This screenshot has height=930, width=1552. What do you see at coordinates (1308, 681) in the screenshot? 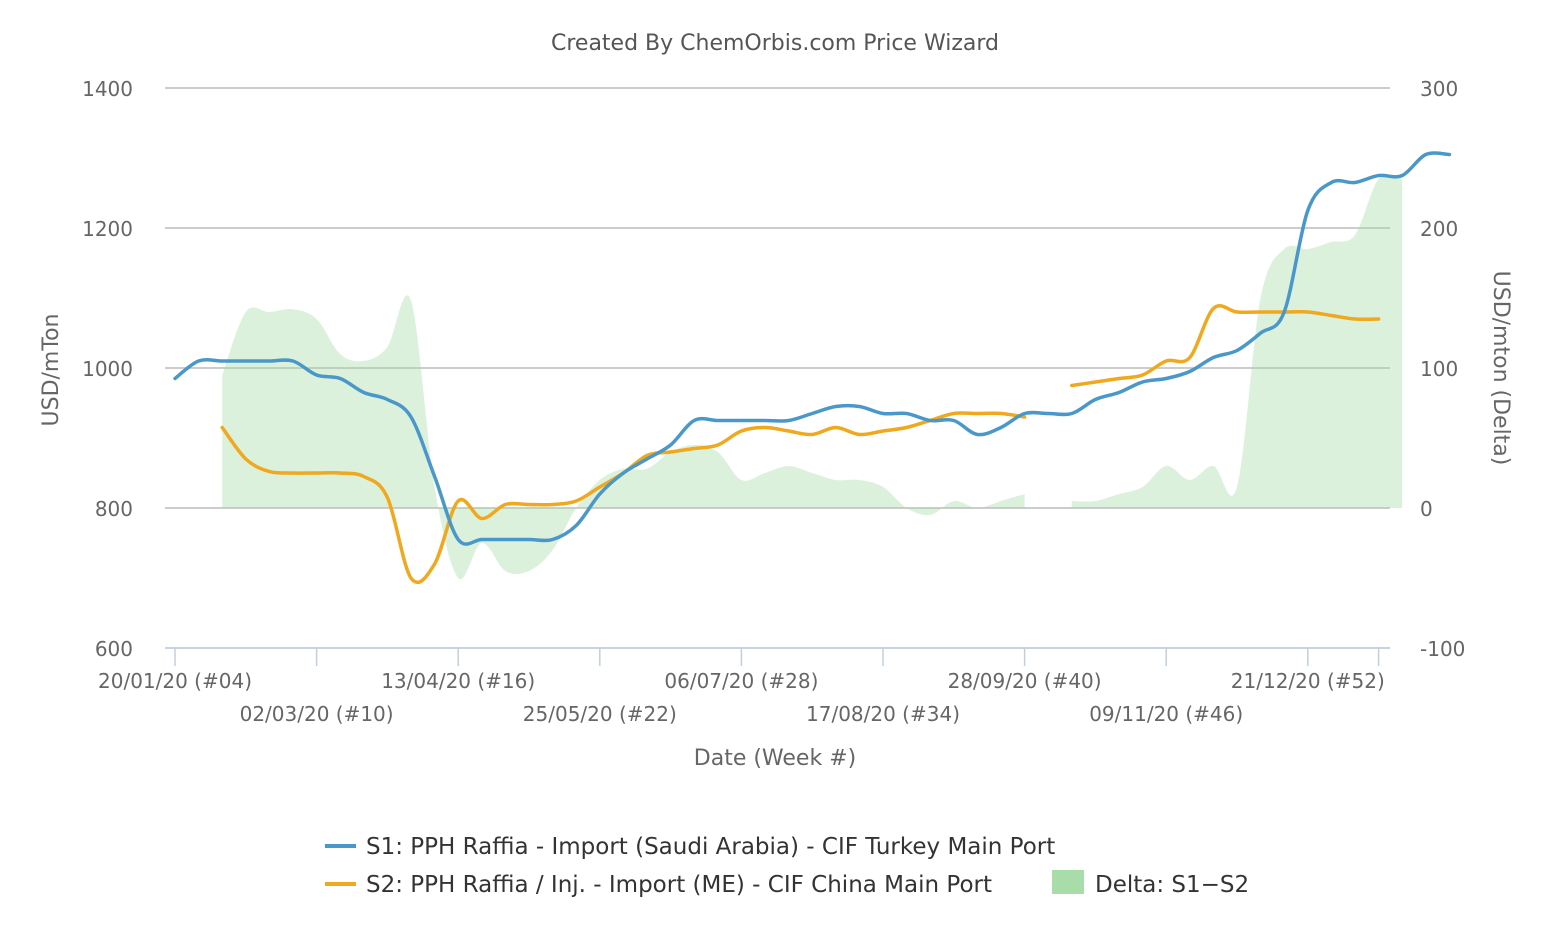
I see `x-tick-label-8: 21/12/20 (#52)` at bounding box center [1308, 681].